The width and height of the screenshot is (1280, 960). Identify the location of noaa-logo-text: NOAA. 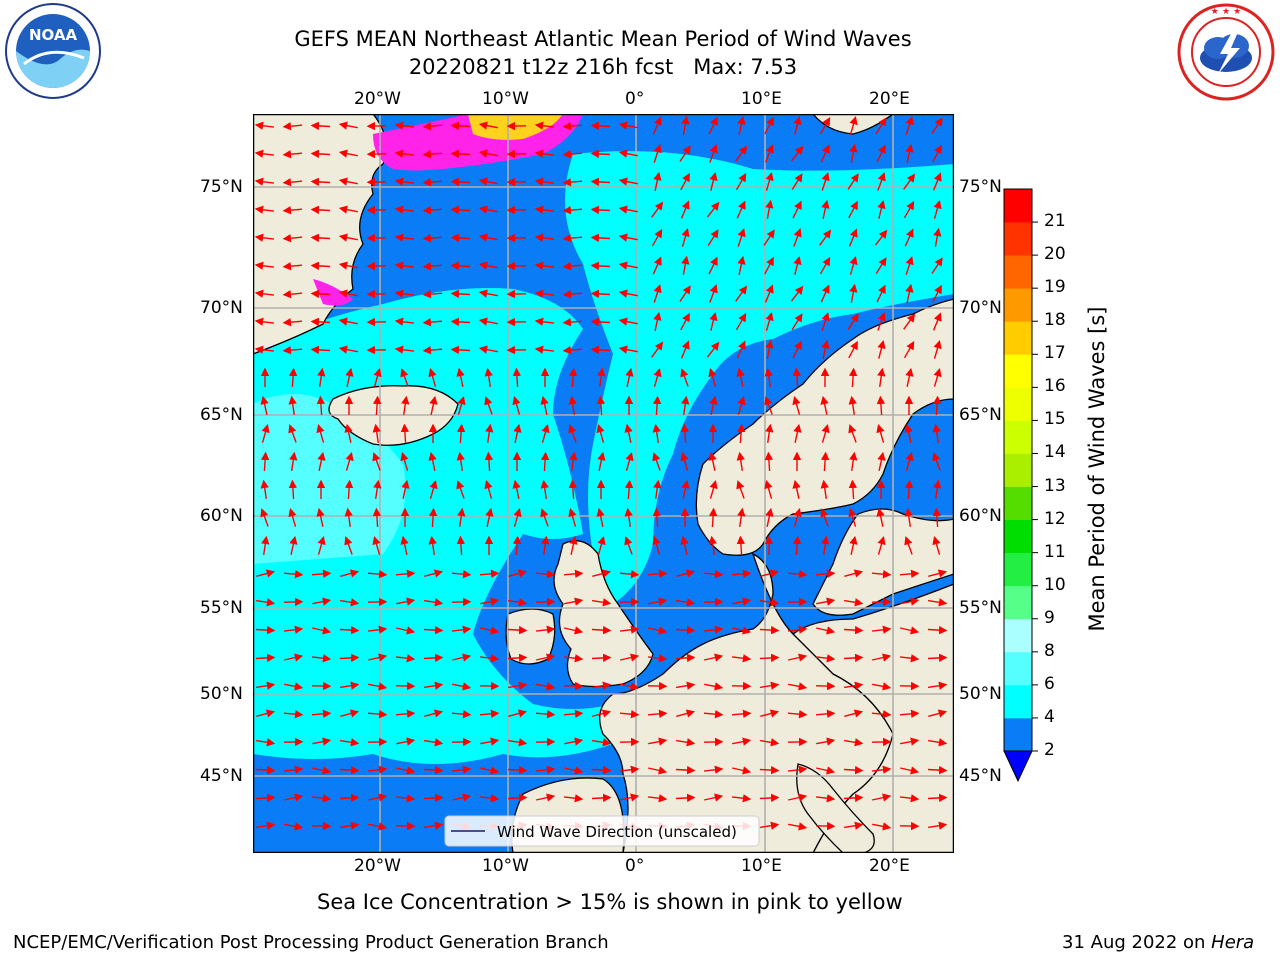
(53, 35).